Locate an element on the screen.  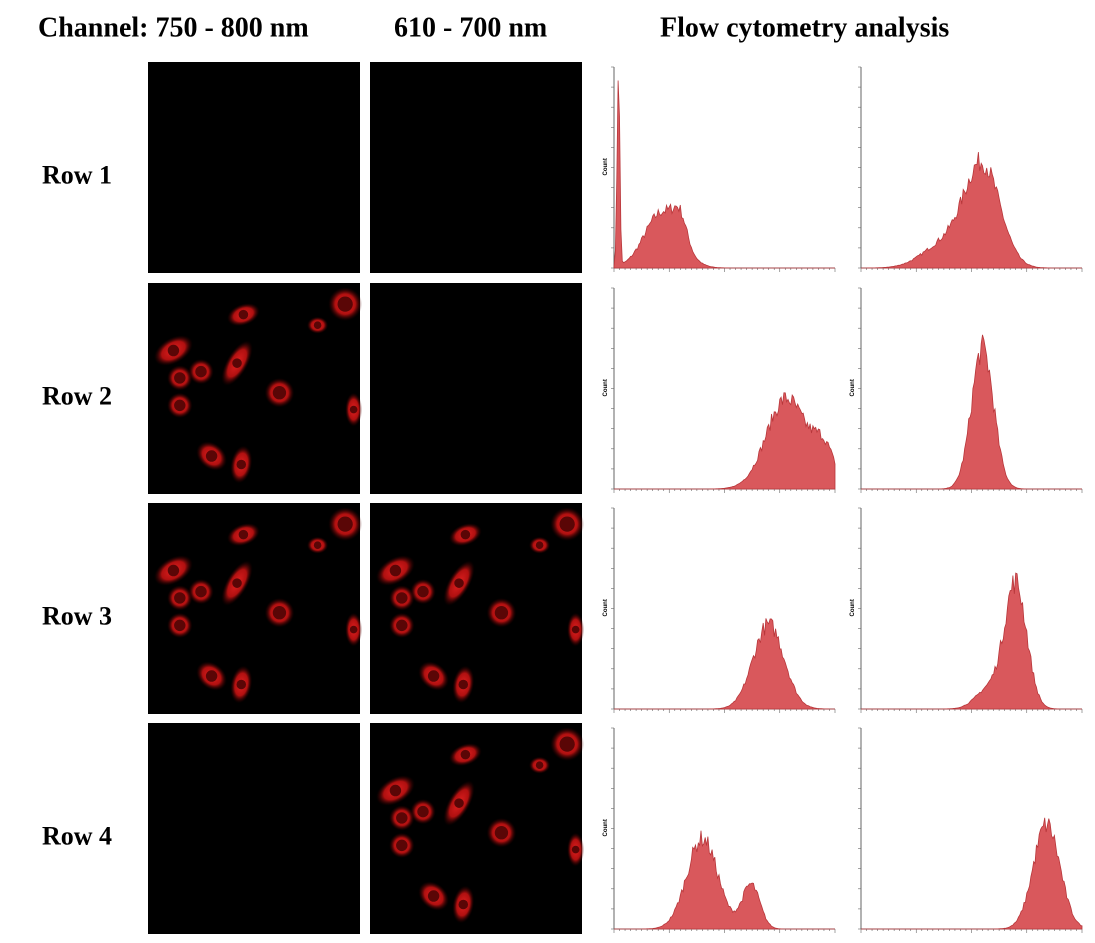
row-label: Row 1 is located at coordinates (77, 174).